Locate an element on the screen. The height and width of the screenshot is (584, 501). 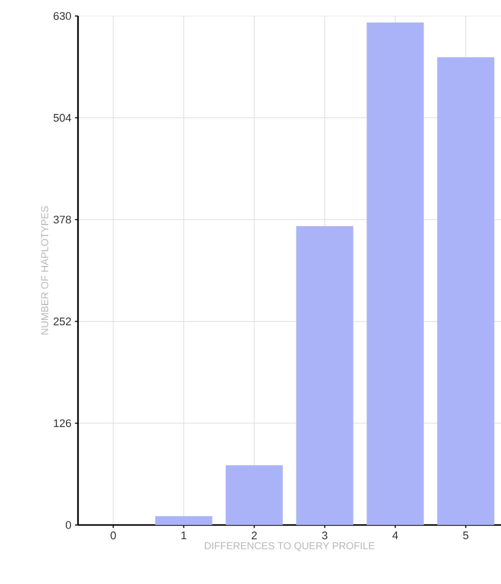
y-tick-label: 0 is located at coordinates (69, 525).